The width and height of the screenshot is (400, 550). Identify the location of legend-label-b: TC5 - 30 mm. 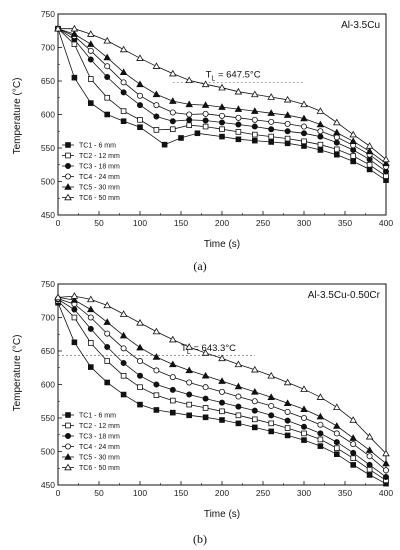
(99, 458).